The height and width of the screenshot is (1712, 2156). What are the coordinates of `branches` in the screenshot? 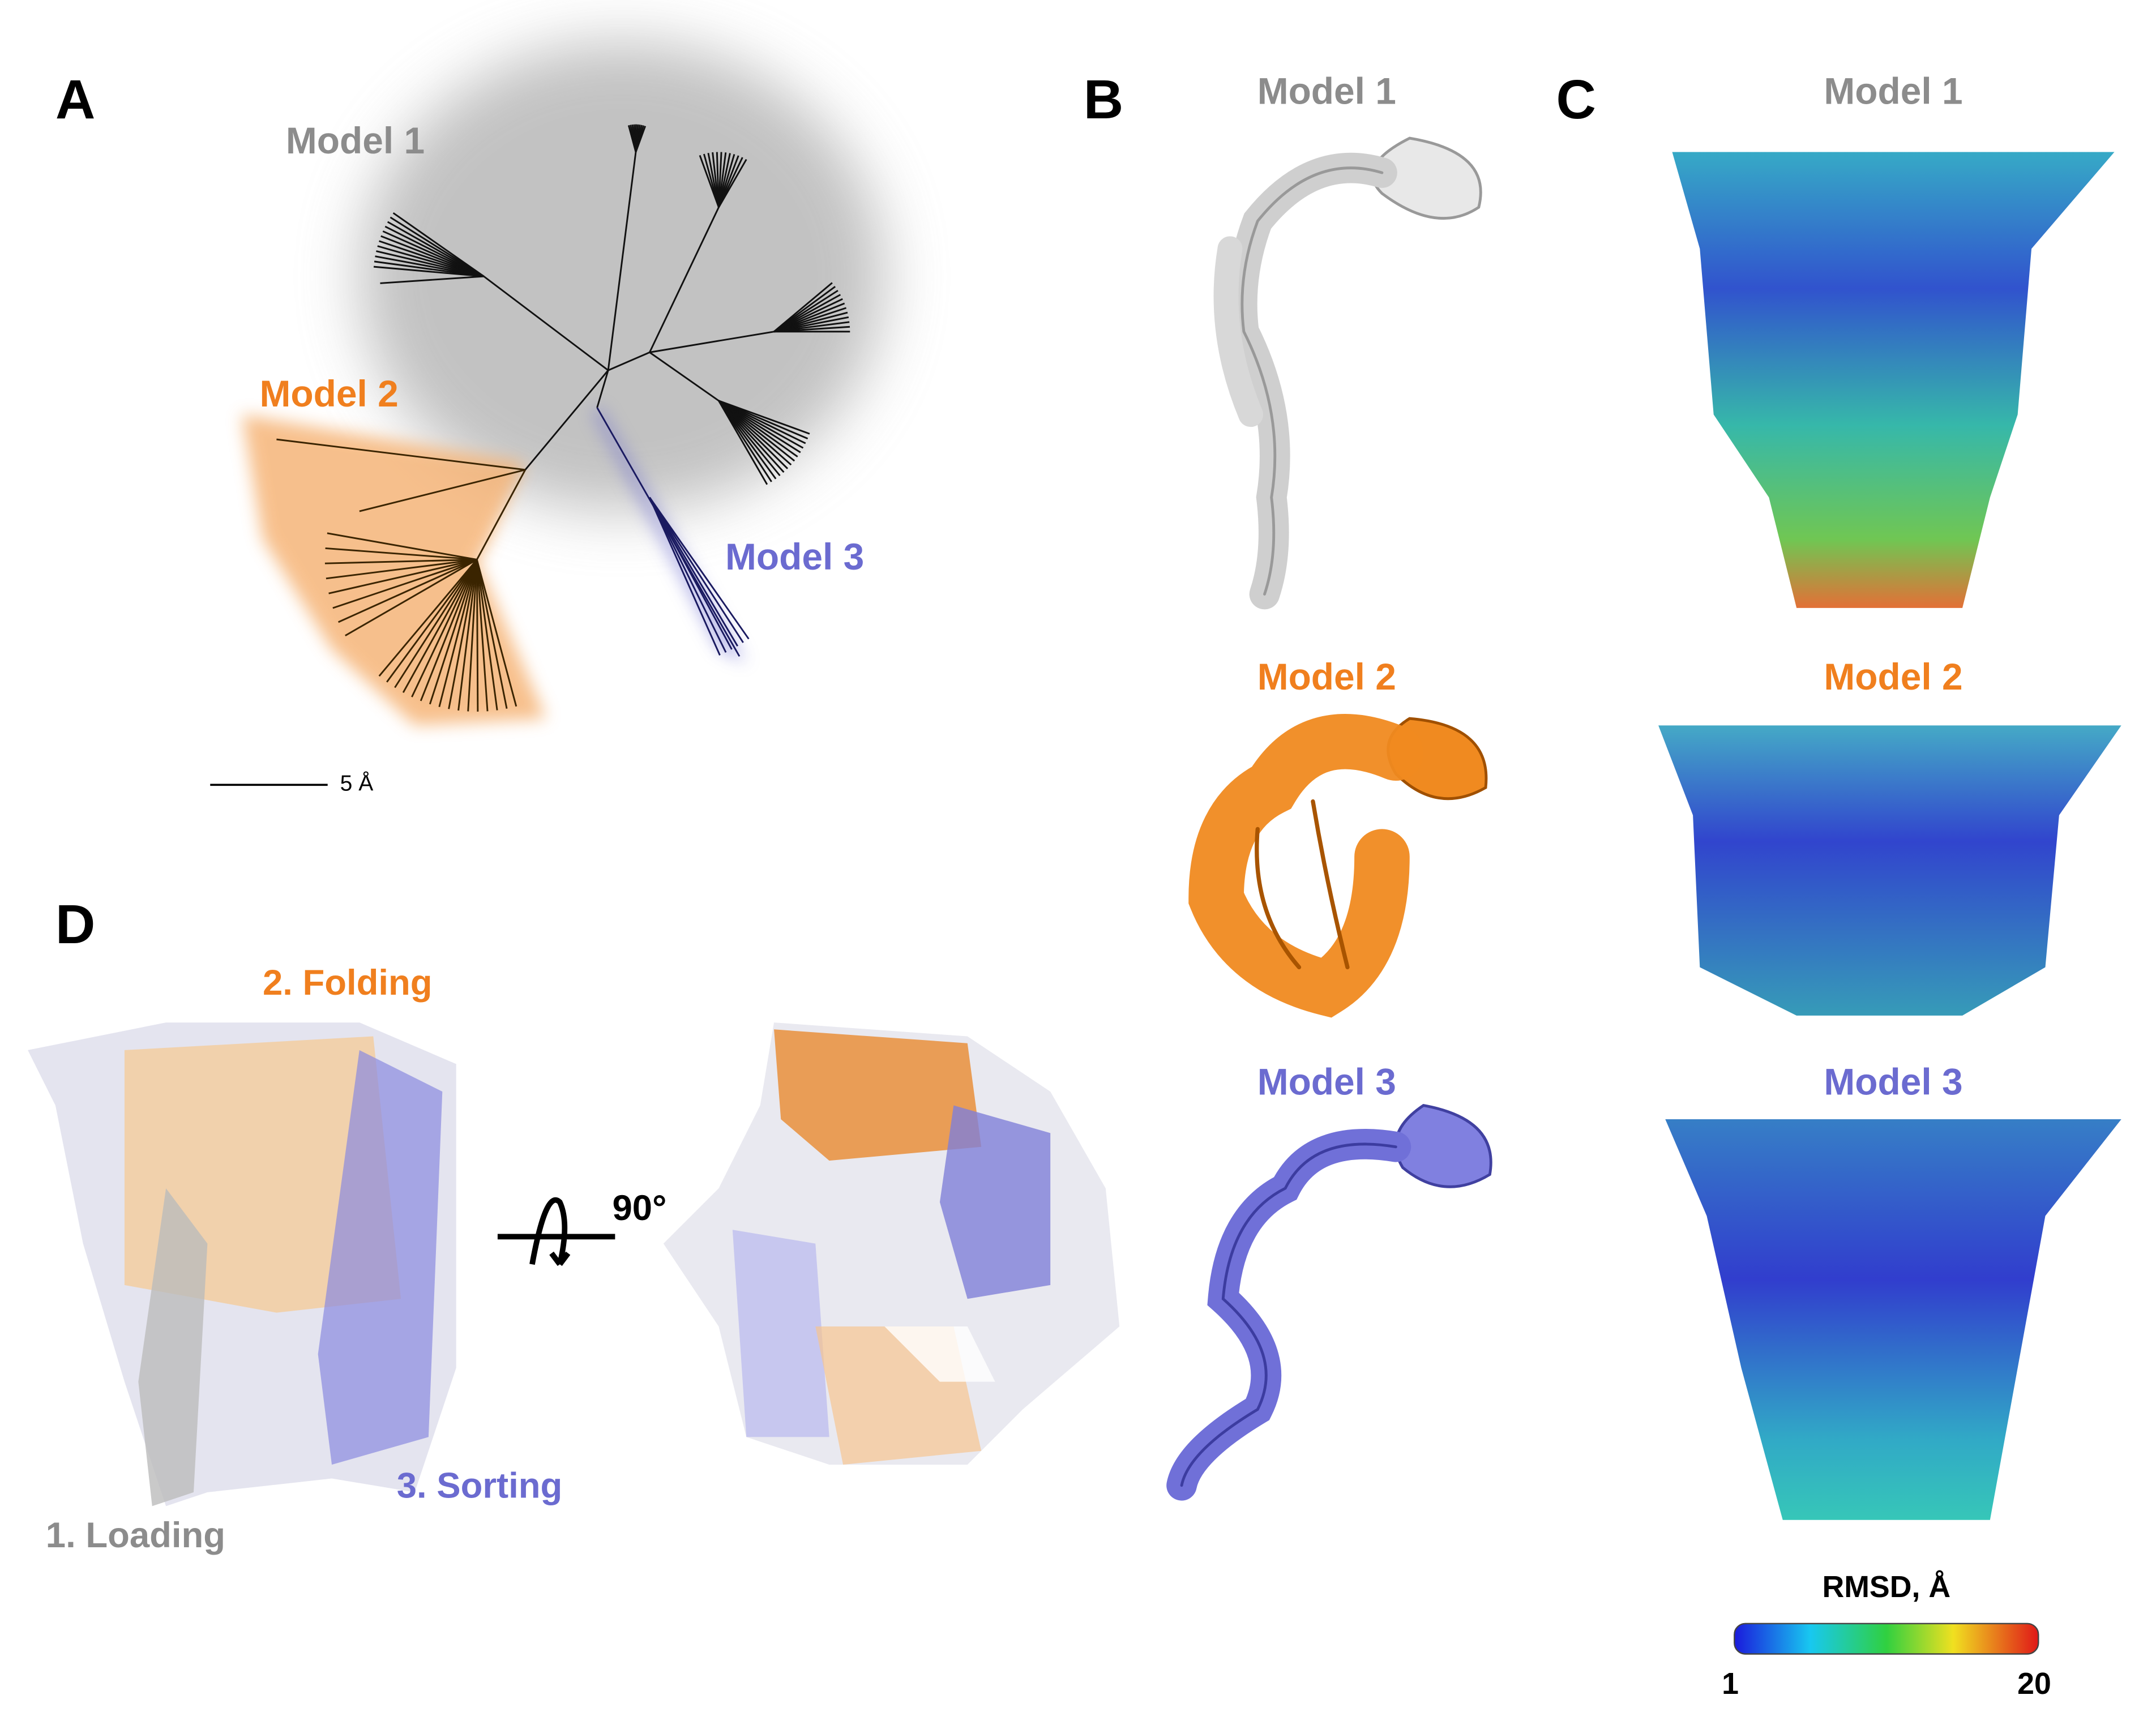 It's located at (563, 418).